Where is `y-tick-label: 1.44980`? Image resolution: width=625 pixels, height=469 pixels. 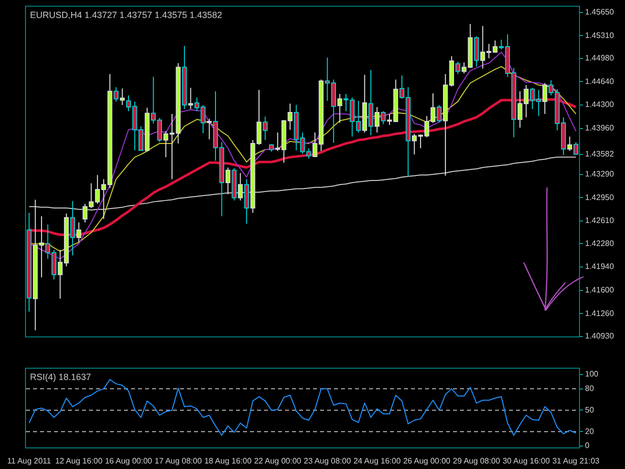
y-tick-label: 1.44980 is located at coordinates (599, 58).